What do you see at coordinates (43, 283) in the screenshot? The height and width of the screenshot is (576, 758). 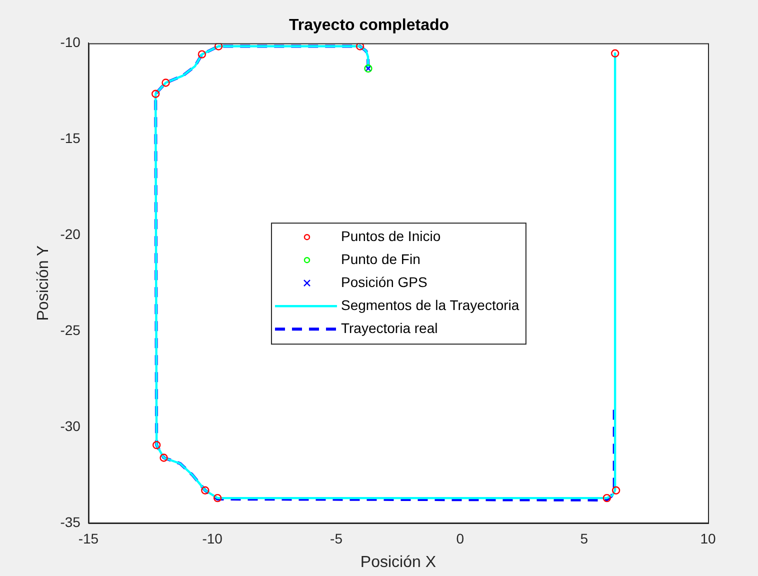 I see `y-axis-title: Posición Y` at bounding box center [43, 283].